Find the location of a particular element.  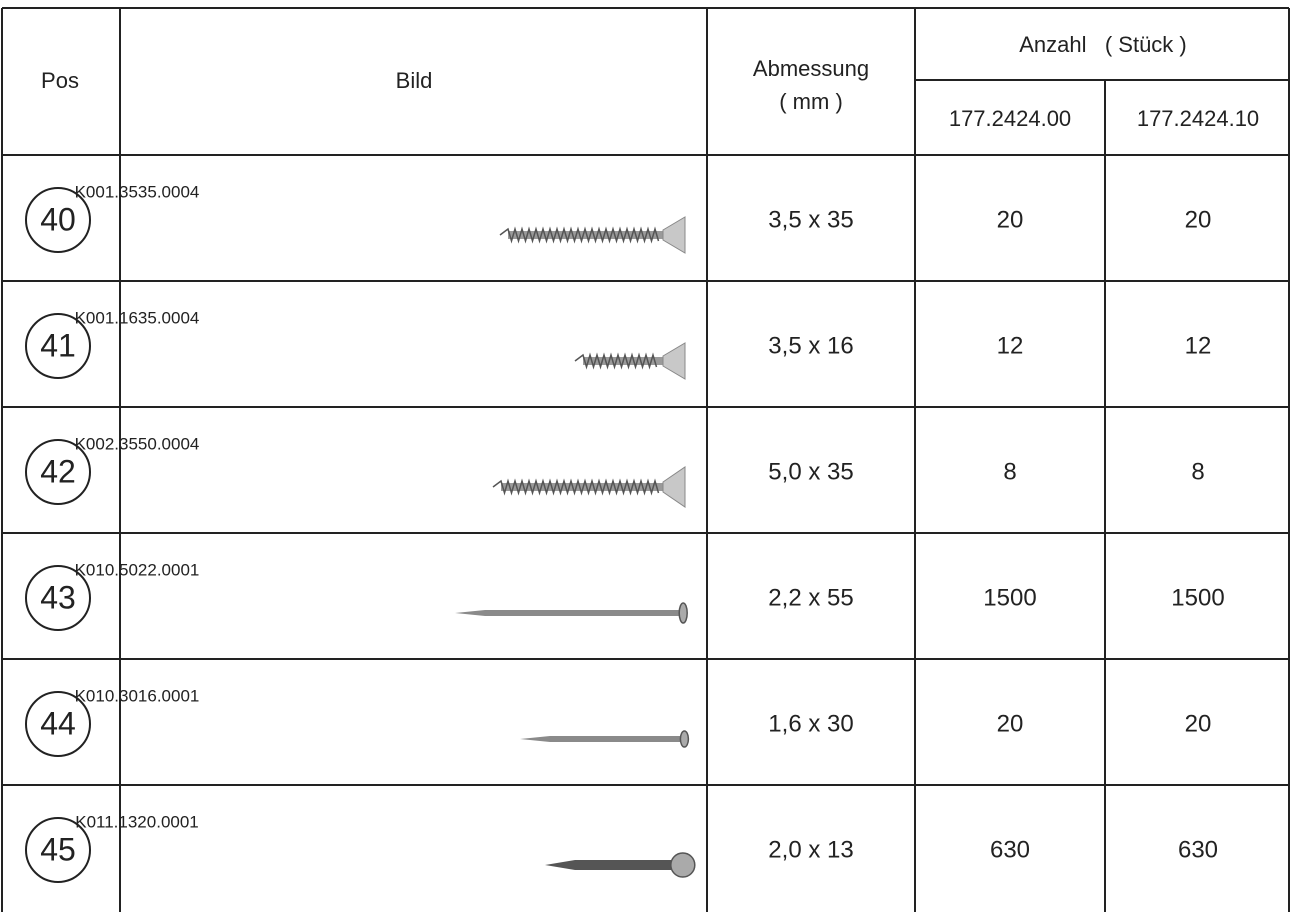

pos-number: 44 is located at coordinates (58, 723).